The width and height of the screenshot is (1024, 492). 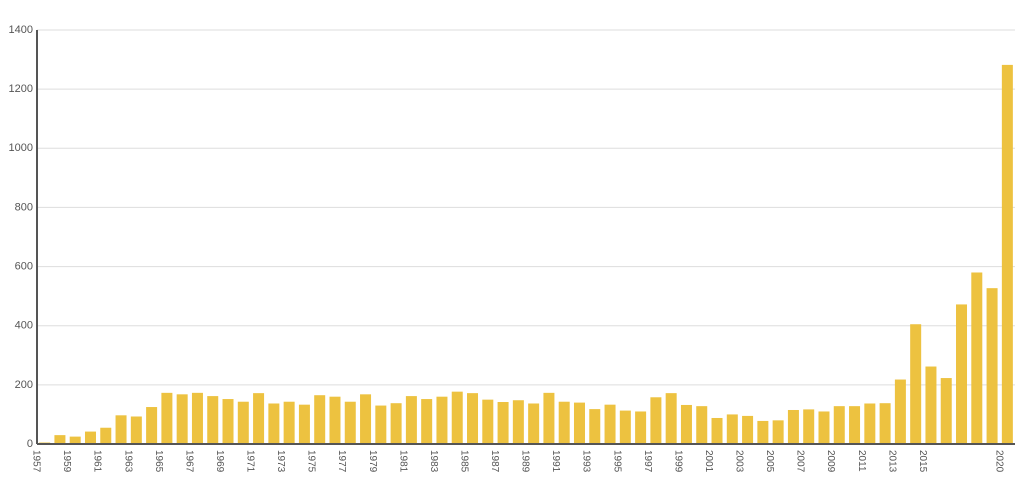 I want to click on x-tick-label: 2015, so click(x=922, y=461).